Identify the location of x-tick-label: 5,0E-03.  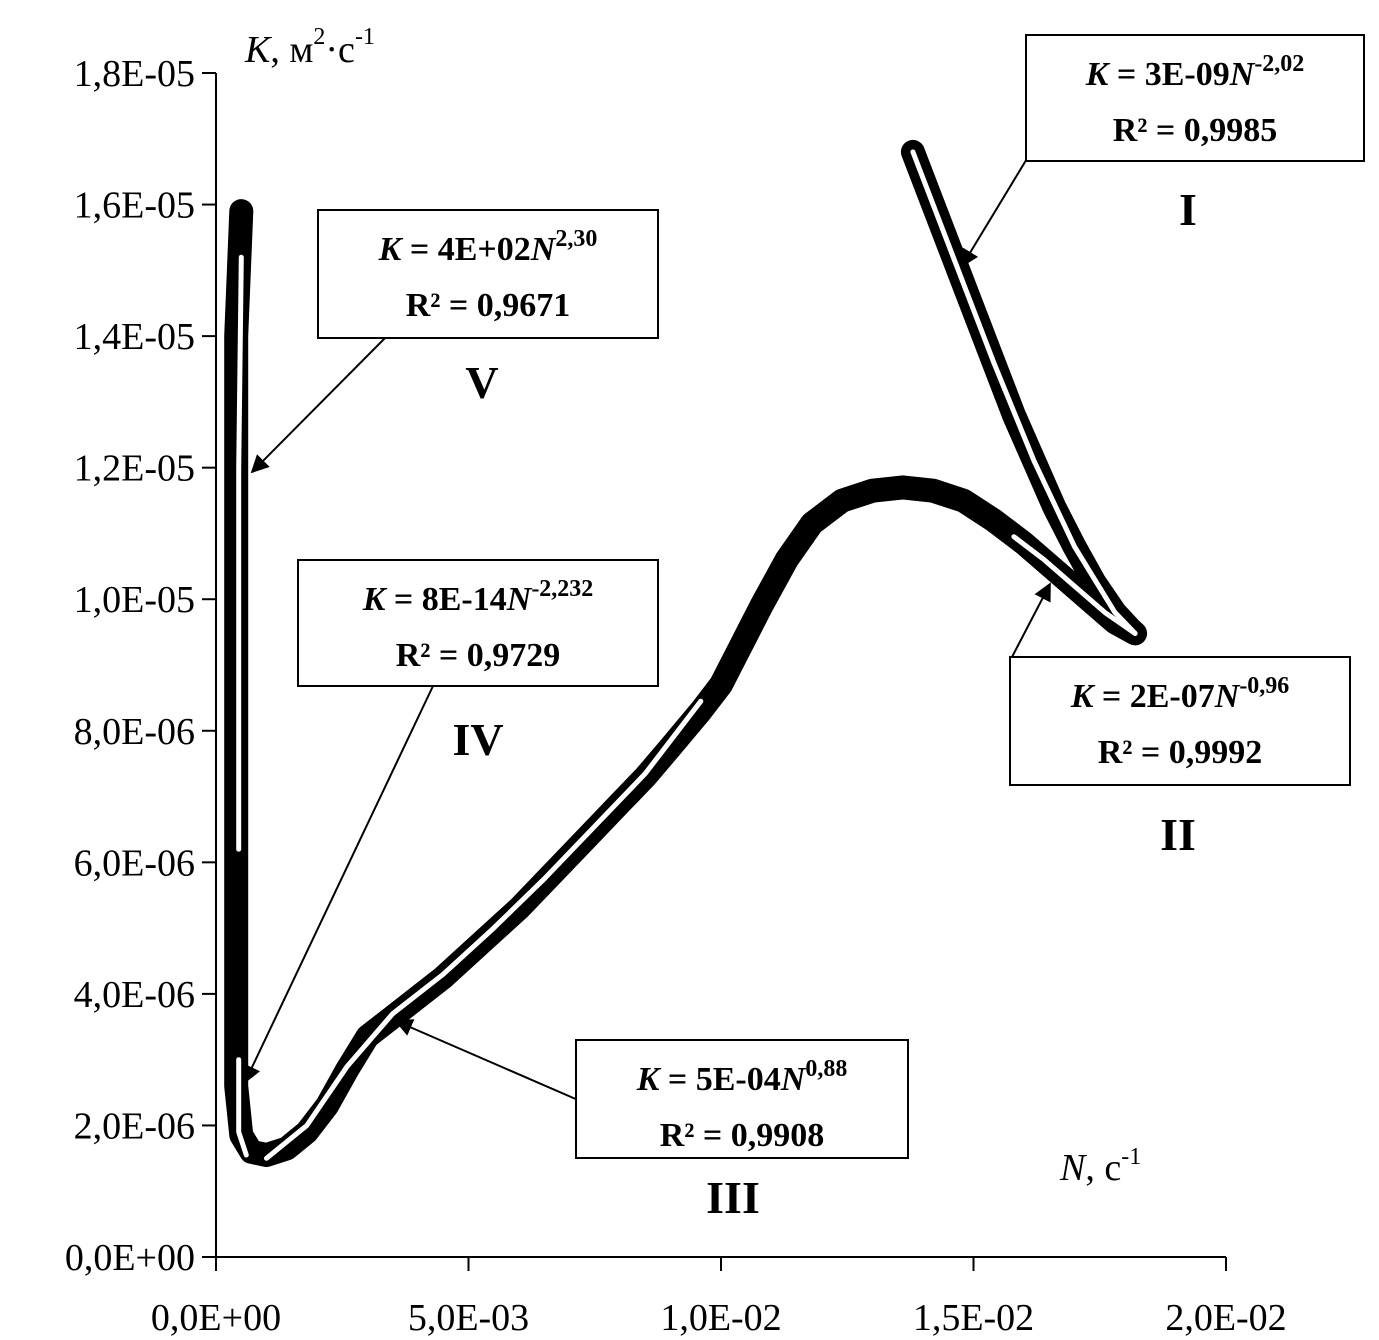
(468, 1318).